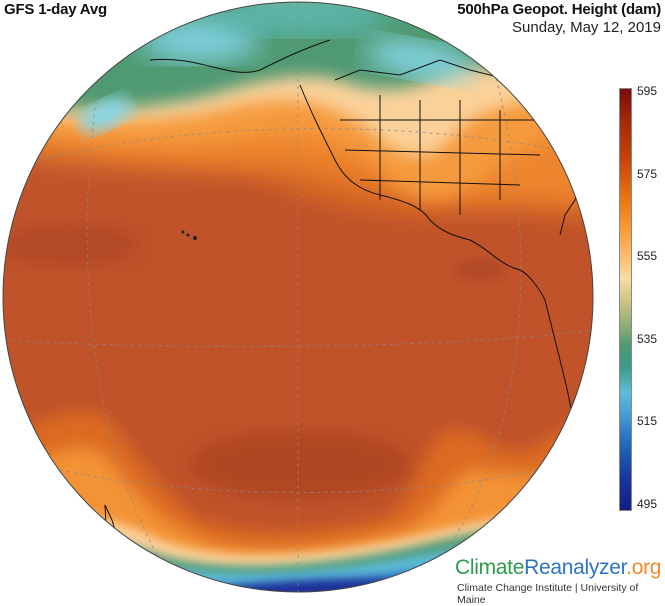 This screenshot has height=606, width=665. What do you see at coordinates (647, 504) in the screenshot?
I see `colorbar-tick-495: 495` at bounding box center [647, 504].